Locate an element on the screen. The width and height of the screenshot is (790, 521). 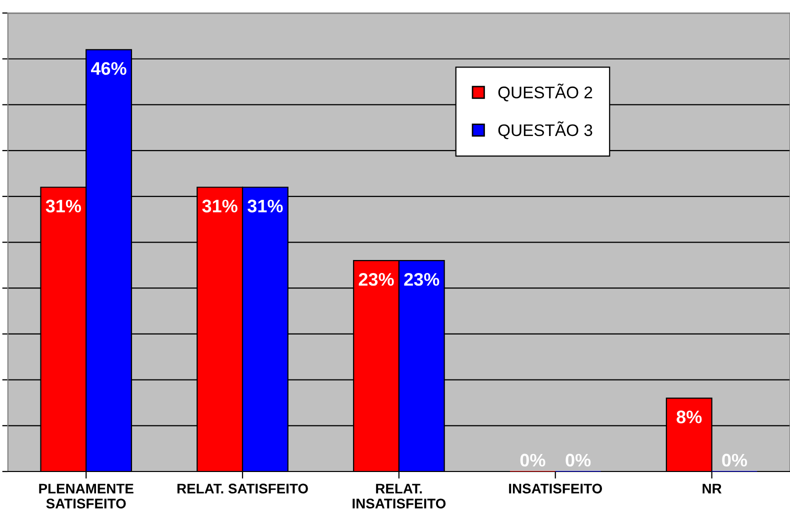
data-label: 8% is located at coordinates (689, 417).